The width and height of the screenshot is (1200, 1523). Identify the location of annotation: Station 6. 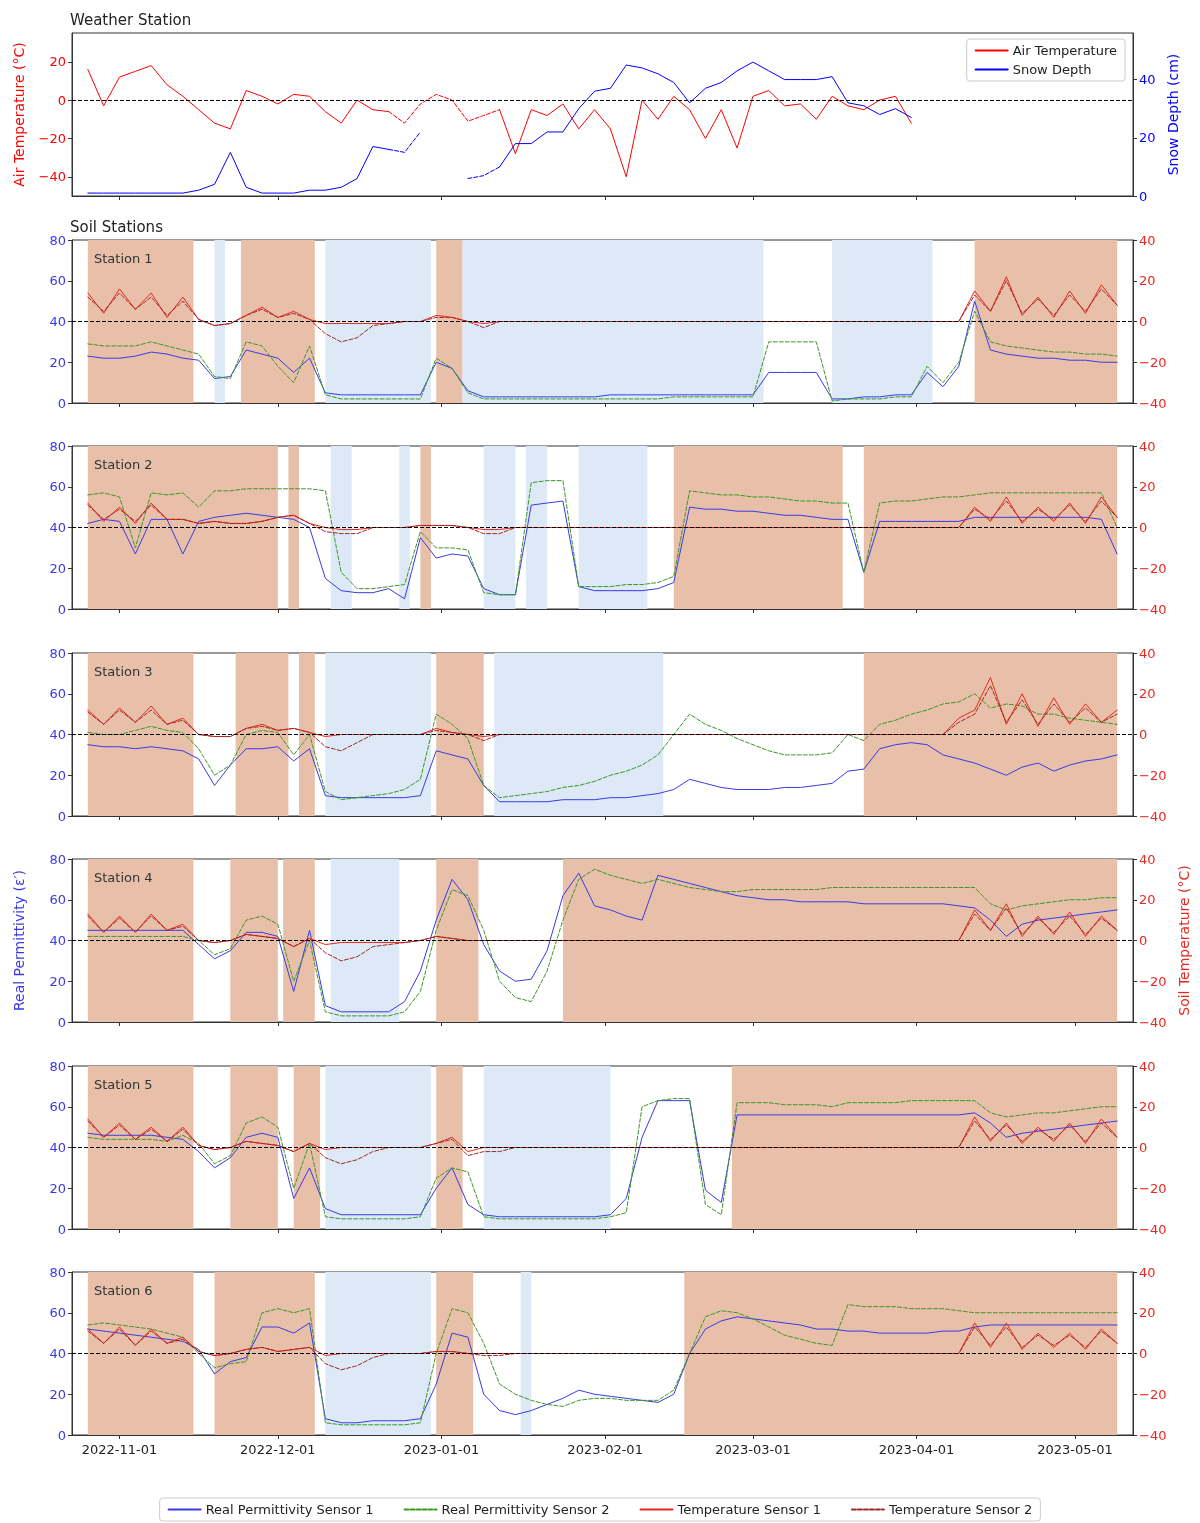
(123, 1290).